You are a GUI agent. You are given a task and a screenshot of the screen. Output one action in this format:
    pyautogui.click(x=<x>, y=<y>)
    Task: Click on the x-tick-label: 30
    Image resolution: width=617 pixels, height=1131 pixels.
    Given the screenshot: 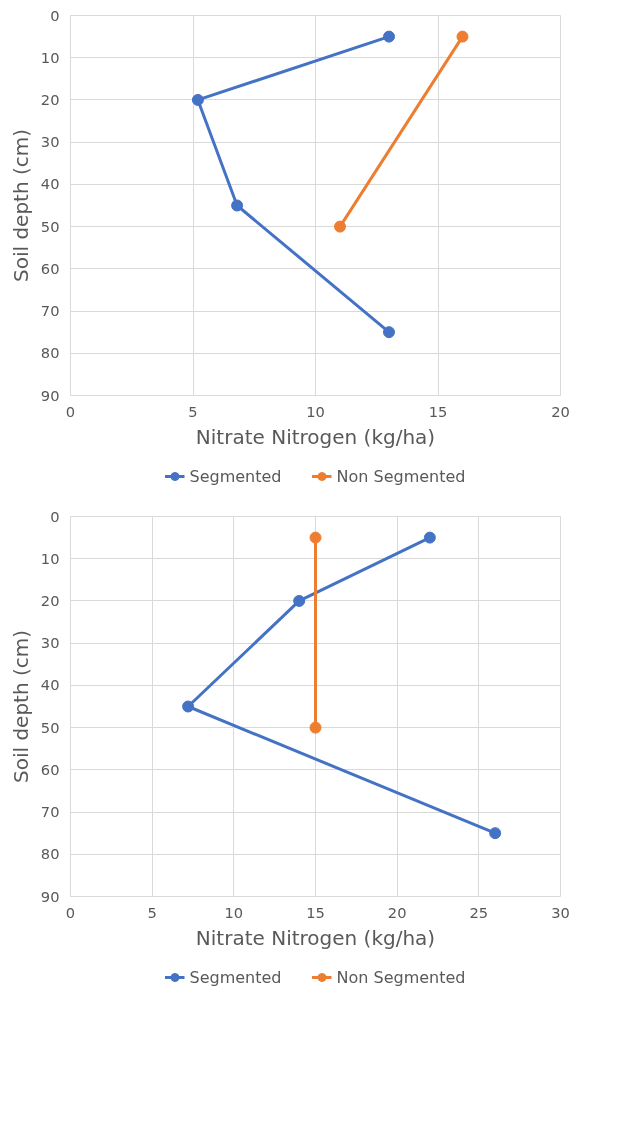 What is the action you would take?
    pyautogui.click(x=560, y=912)
    